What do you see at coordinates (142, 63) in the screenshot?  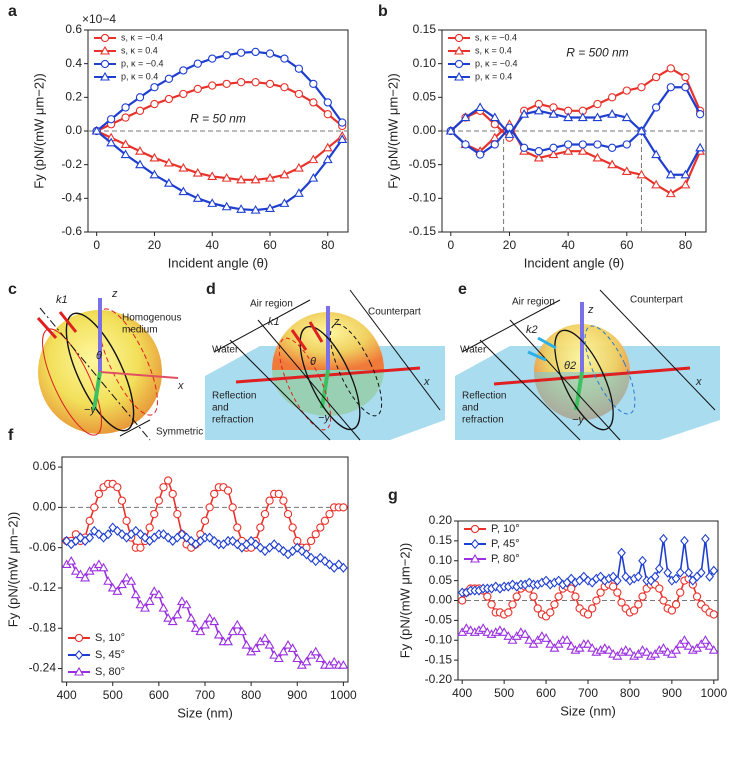 I see `legend-label: p, κ = −0.4` at bounding box center [142, 63].